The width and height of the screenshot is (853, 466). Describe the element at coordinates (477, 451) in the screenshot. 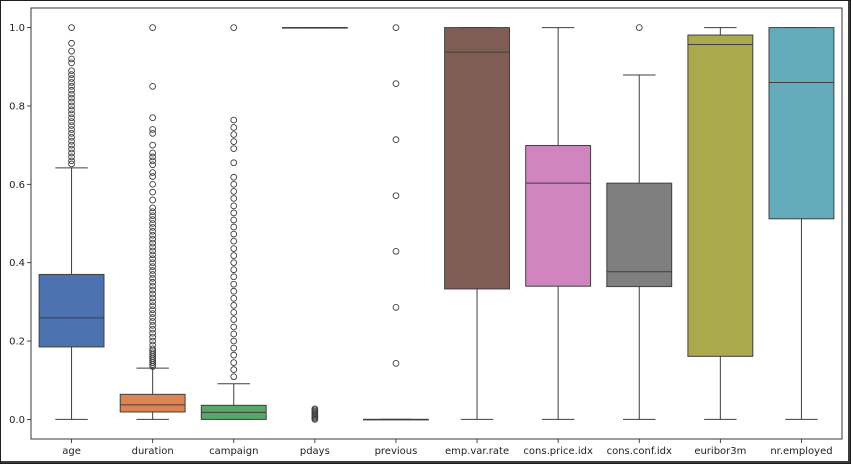

I see `x-tick-label: emp.var.rate` at that location.